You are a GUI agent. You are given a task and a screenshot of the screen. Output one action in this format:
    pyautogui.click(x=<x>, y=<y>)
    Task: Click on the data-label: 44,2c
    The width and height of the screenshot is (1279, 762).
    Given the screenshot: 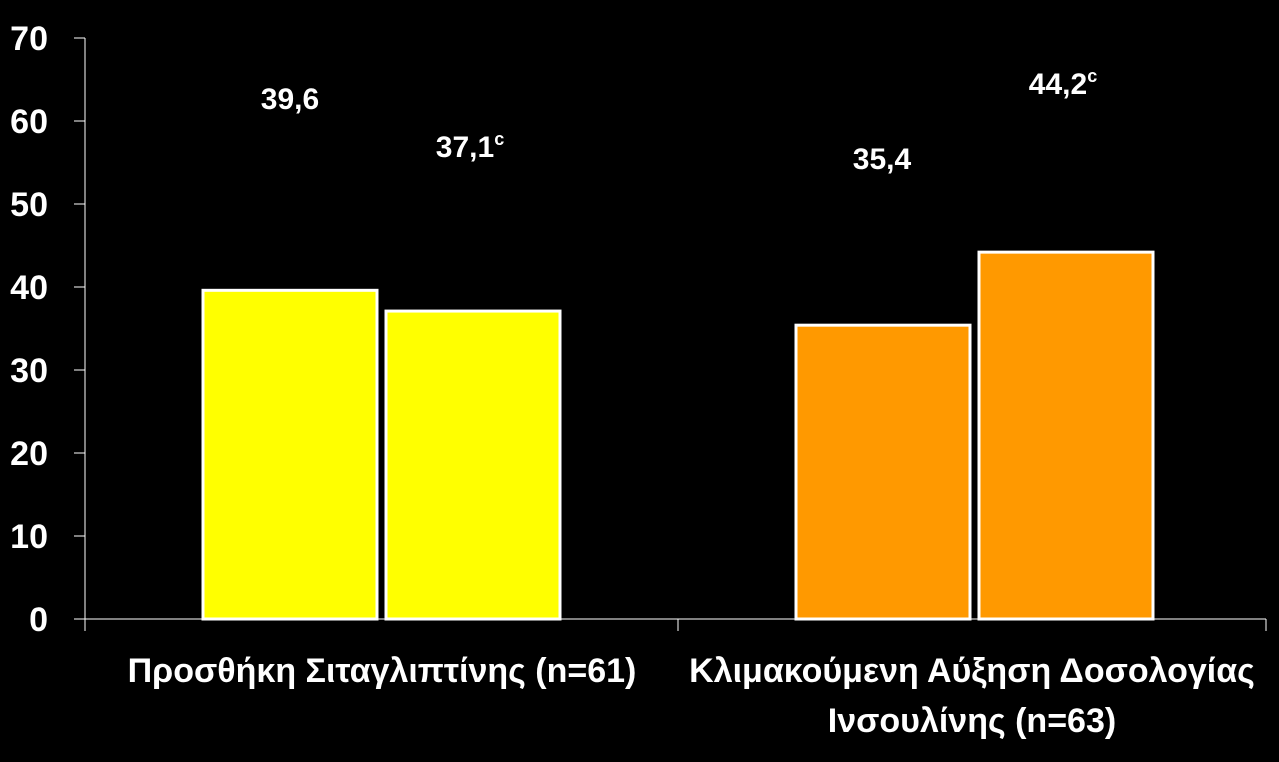 What is the action you would take?
    pyautogui.click(x=1063, y=83)
    